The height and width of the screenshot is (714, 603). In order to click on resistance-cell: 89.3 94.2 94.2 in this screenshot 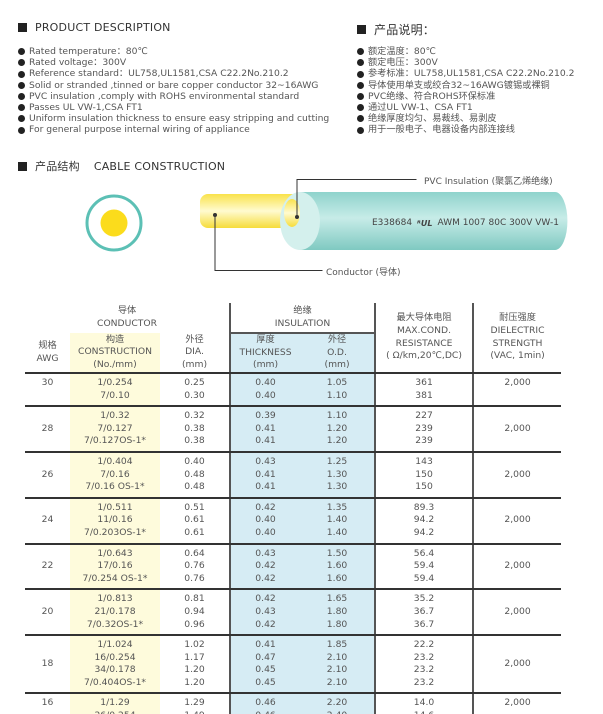, I will do `click(425, 521)`.